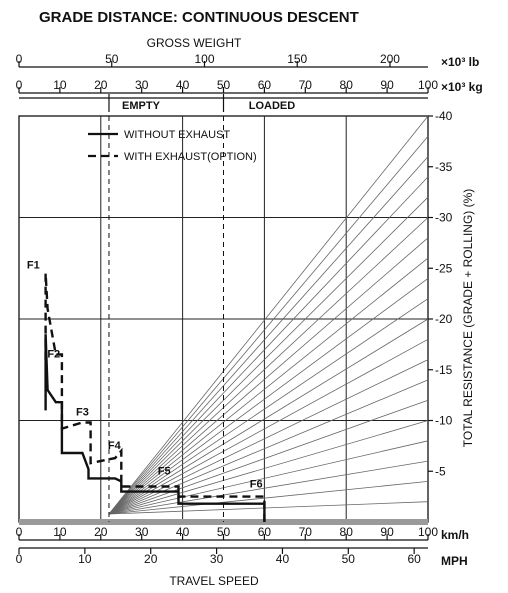  I want to click on chart-title: GRADE DISTANCE: CONTINUOUS DESCENT, so click(199, 17).